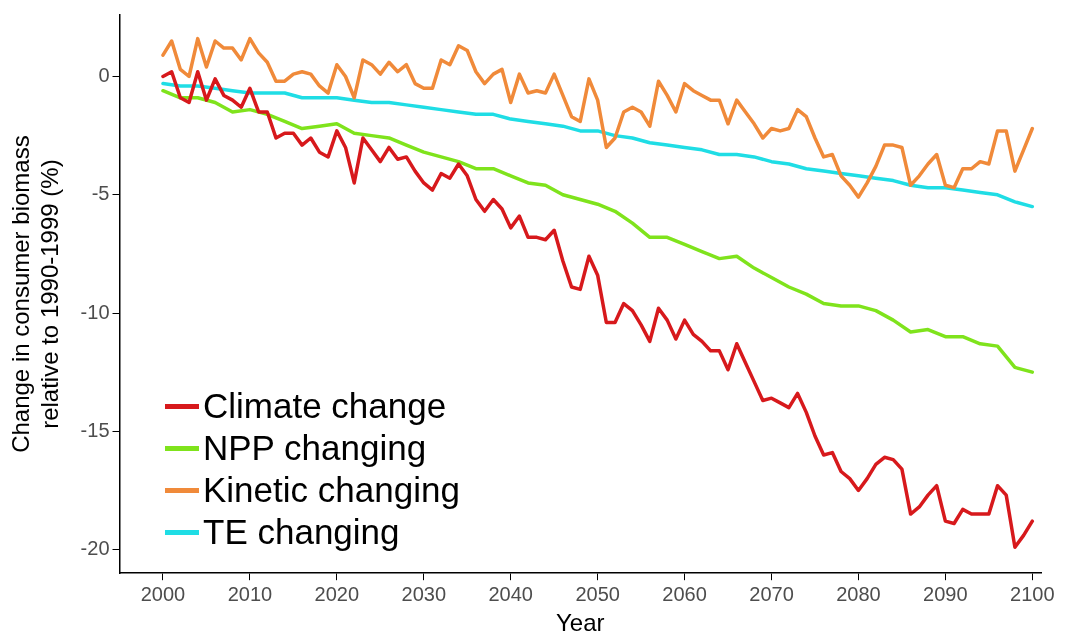 The image size is (1066, 643). What do you see at coordinates (35, 294) in the screenshot?
I see `y-axis-title: Change in consumer biomass relative to 1990-1999 (%)` at bounding box center [35, 294].